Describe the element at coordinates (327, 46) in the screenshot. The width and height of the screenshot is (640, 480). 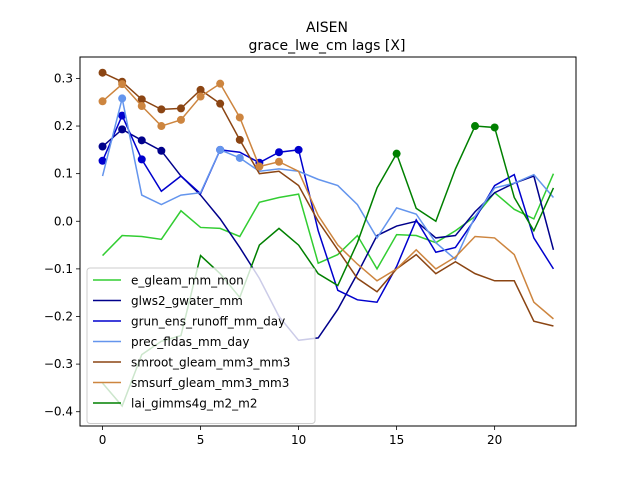
I see `chart-subtitle: grace_lwe_cm lags [X]` at that location.